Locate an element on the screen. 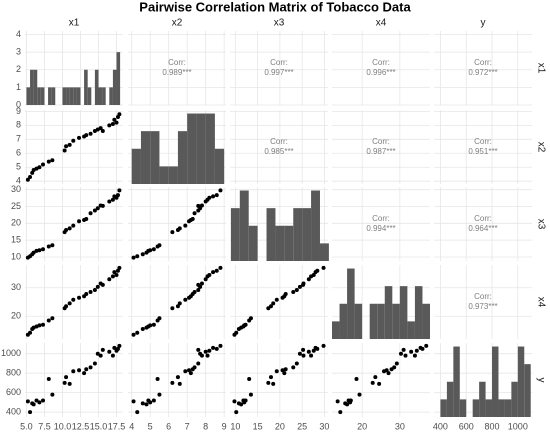  x-tick-label: 25 is located at coordinates (302, 426).